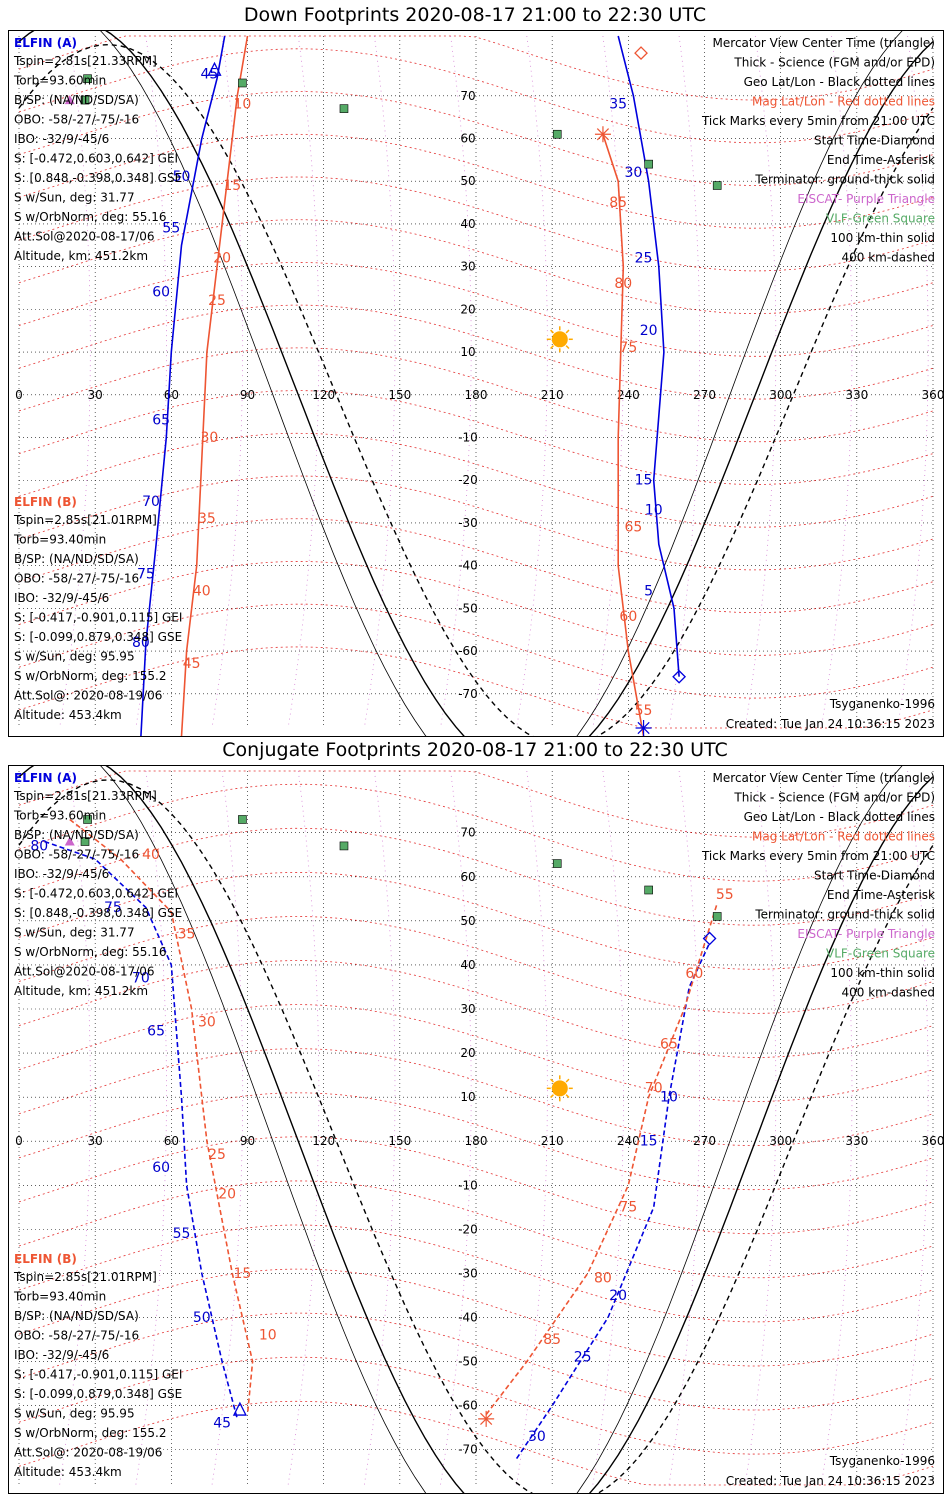 This screenshot has height=1500, width=950. What do you see at coordinates (141, 979) in the screenshot?
I see `elfin-a-tick-label: 70` at bounding box center [141, 979].